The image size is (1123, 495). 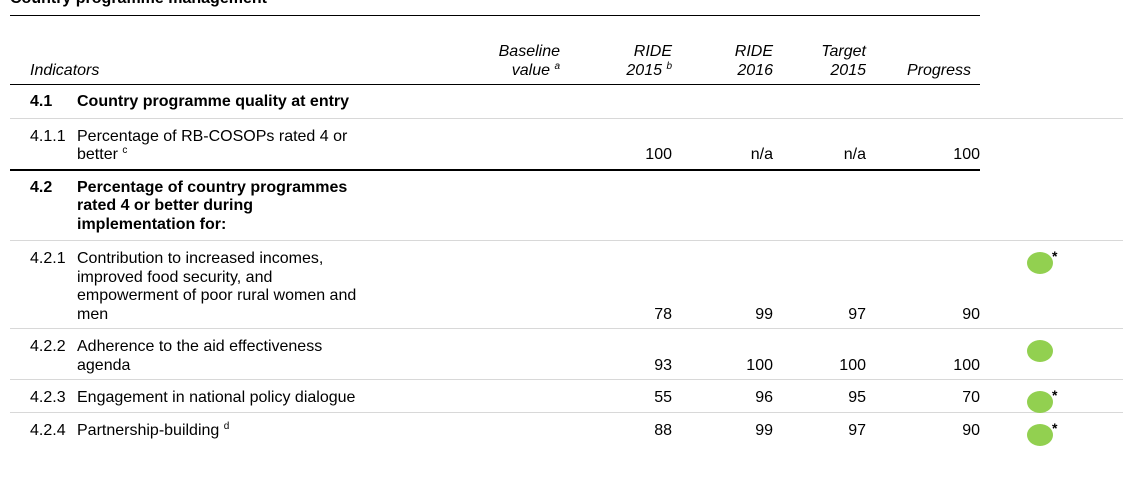 What do you see at coordinates (43, 354) in the screenshot?
I see `indicator-code: 4.2.2` at bounding box center [43, 354].